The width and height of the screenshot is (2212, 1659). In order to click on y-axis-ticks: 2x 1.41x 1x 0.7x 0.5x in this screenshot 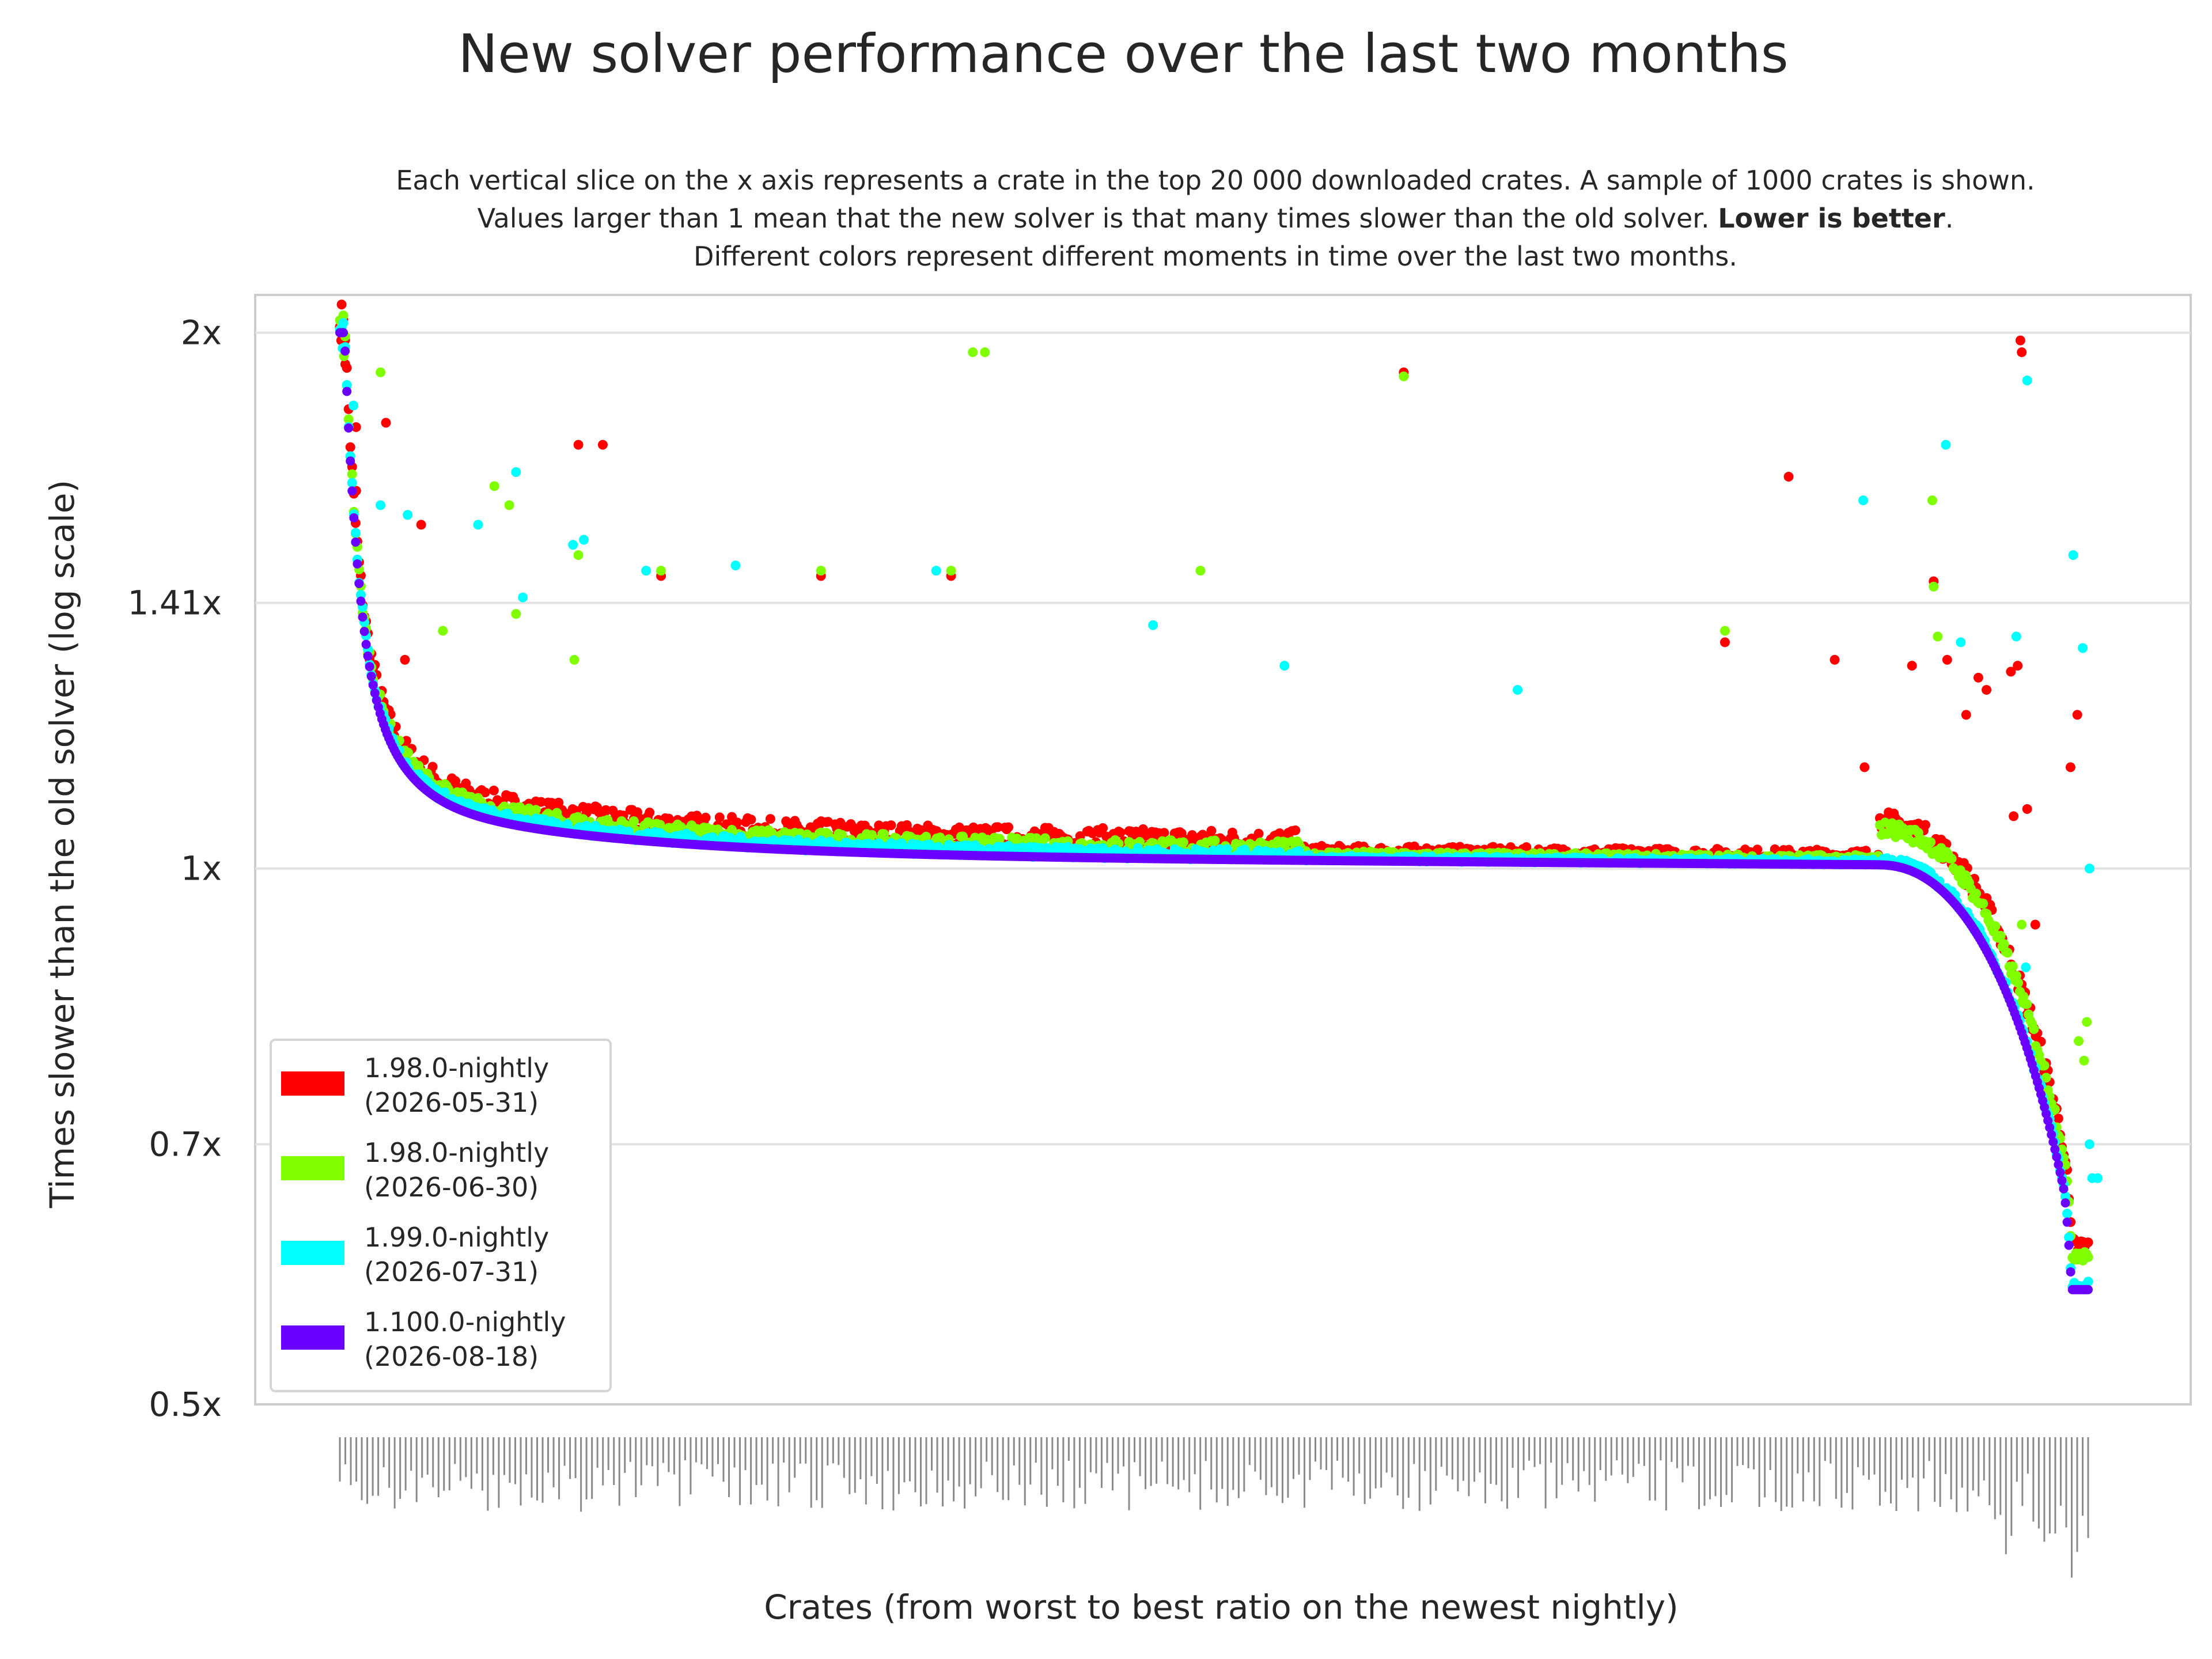, I will do `click(175, 868)`.